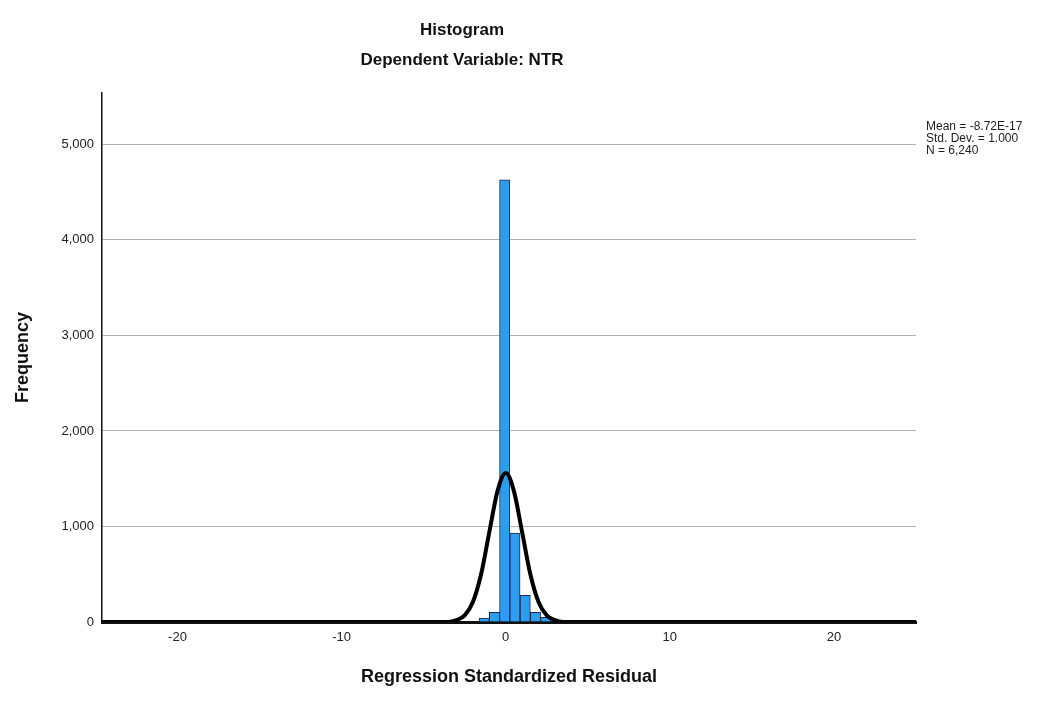 Image resolution: width=1055 pixels, height=707 pixels. What do you see at coordinates (77, 335) in the screenshot?
I see `y-tick-label: 3,000` at bounding box center [77, 335].